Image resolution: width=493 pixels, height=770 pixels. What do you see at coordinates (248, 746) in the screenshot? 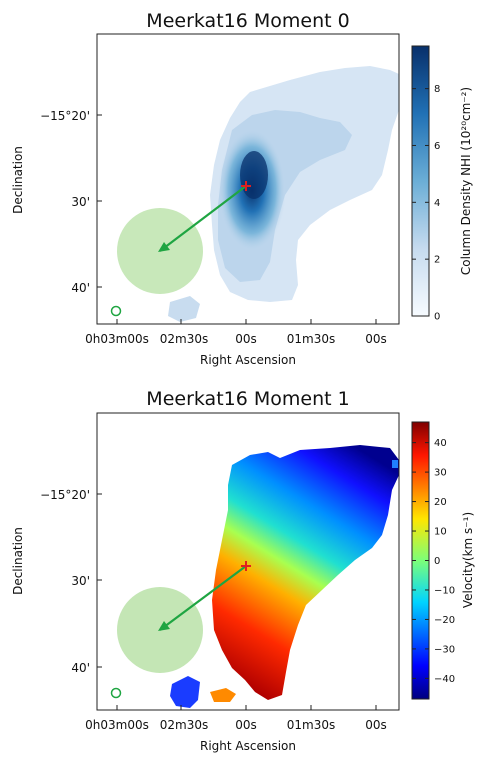
I see `moment1-xlabel: Right Ascension` at bounding box center [248, 746].